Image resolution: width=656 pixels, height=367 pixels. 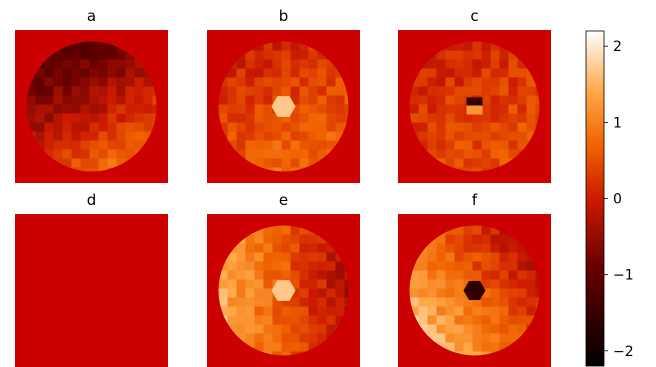 What do you see at coordinates (617, 47) in the screenshot?
I see `colorbar-tick-label: 2` at bounding box center [617, 47].